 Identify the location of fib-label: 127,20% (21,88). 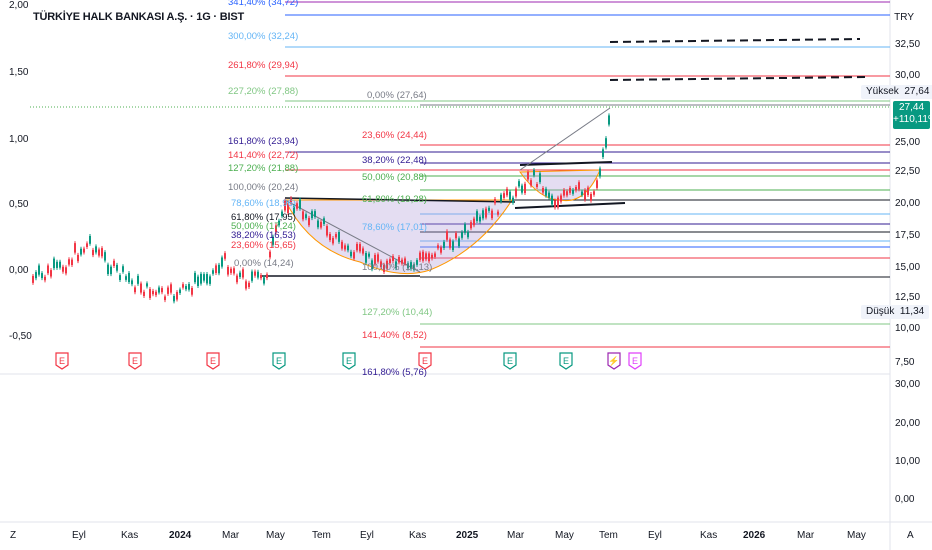
(263, 168).